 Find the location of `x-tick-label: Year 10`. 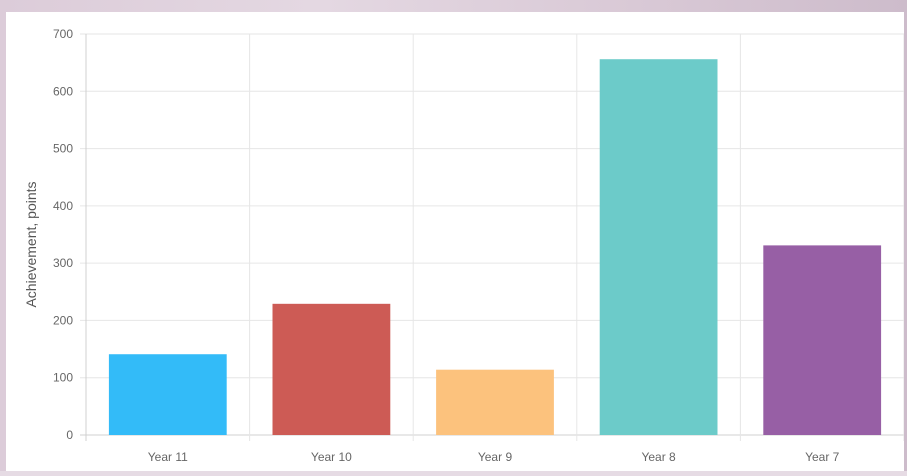

x-tick-label: Year 10 is located at coordinates (331, 457).